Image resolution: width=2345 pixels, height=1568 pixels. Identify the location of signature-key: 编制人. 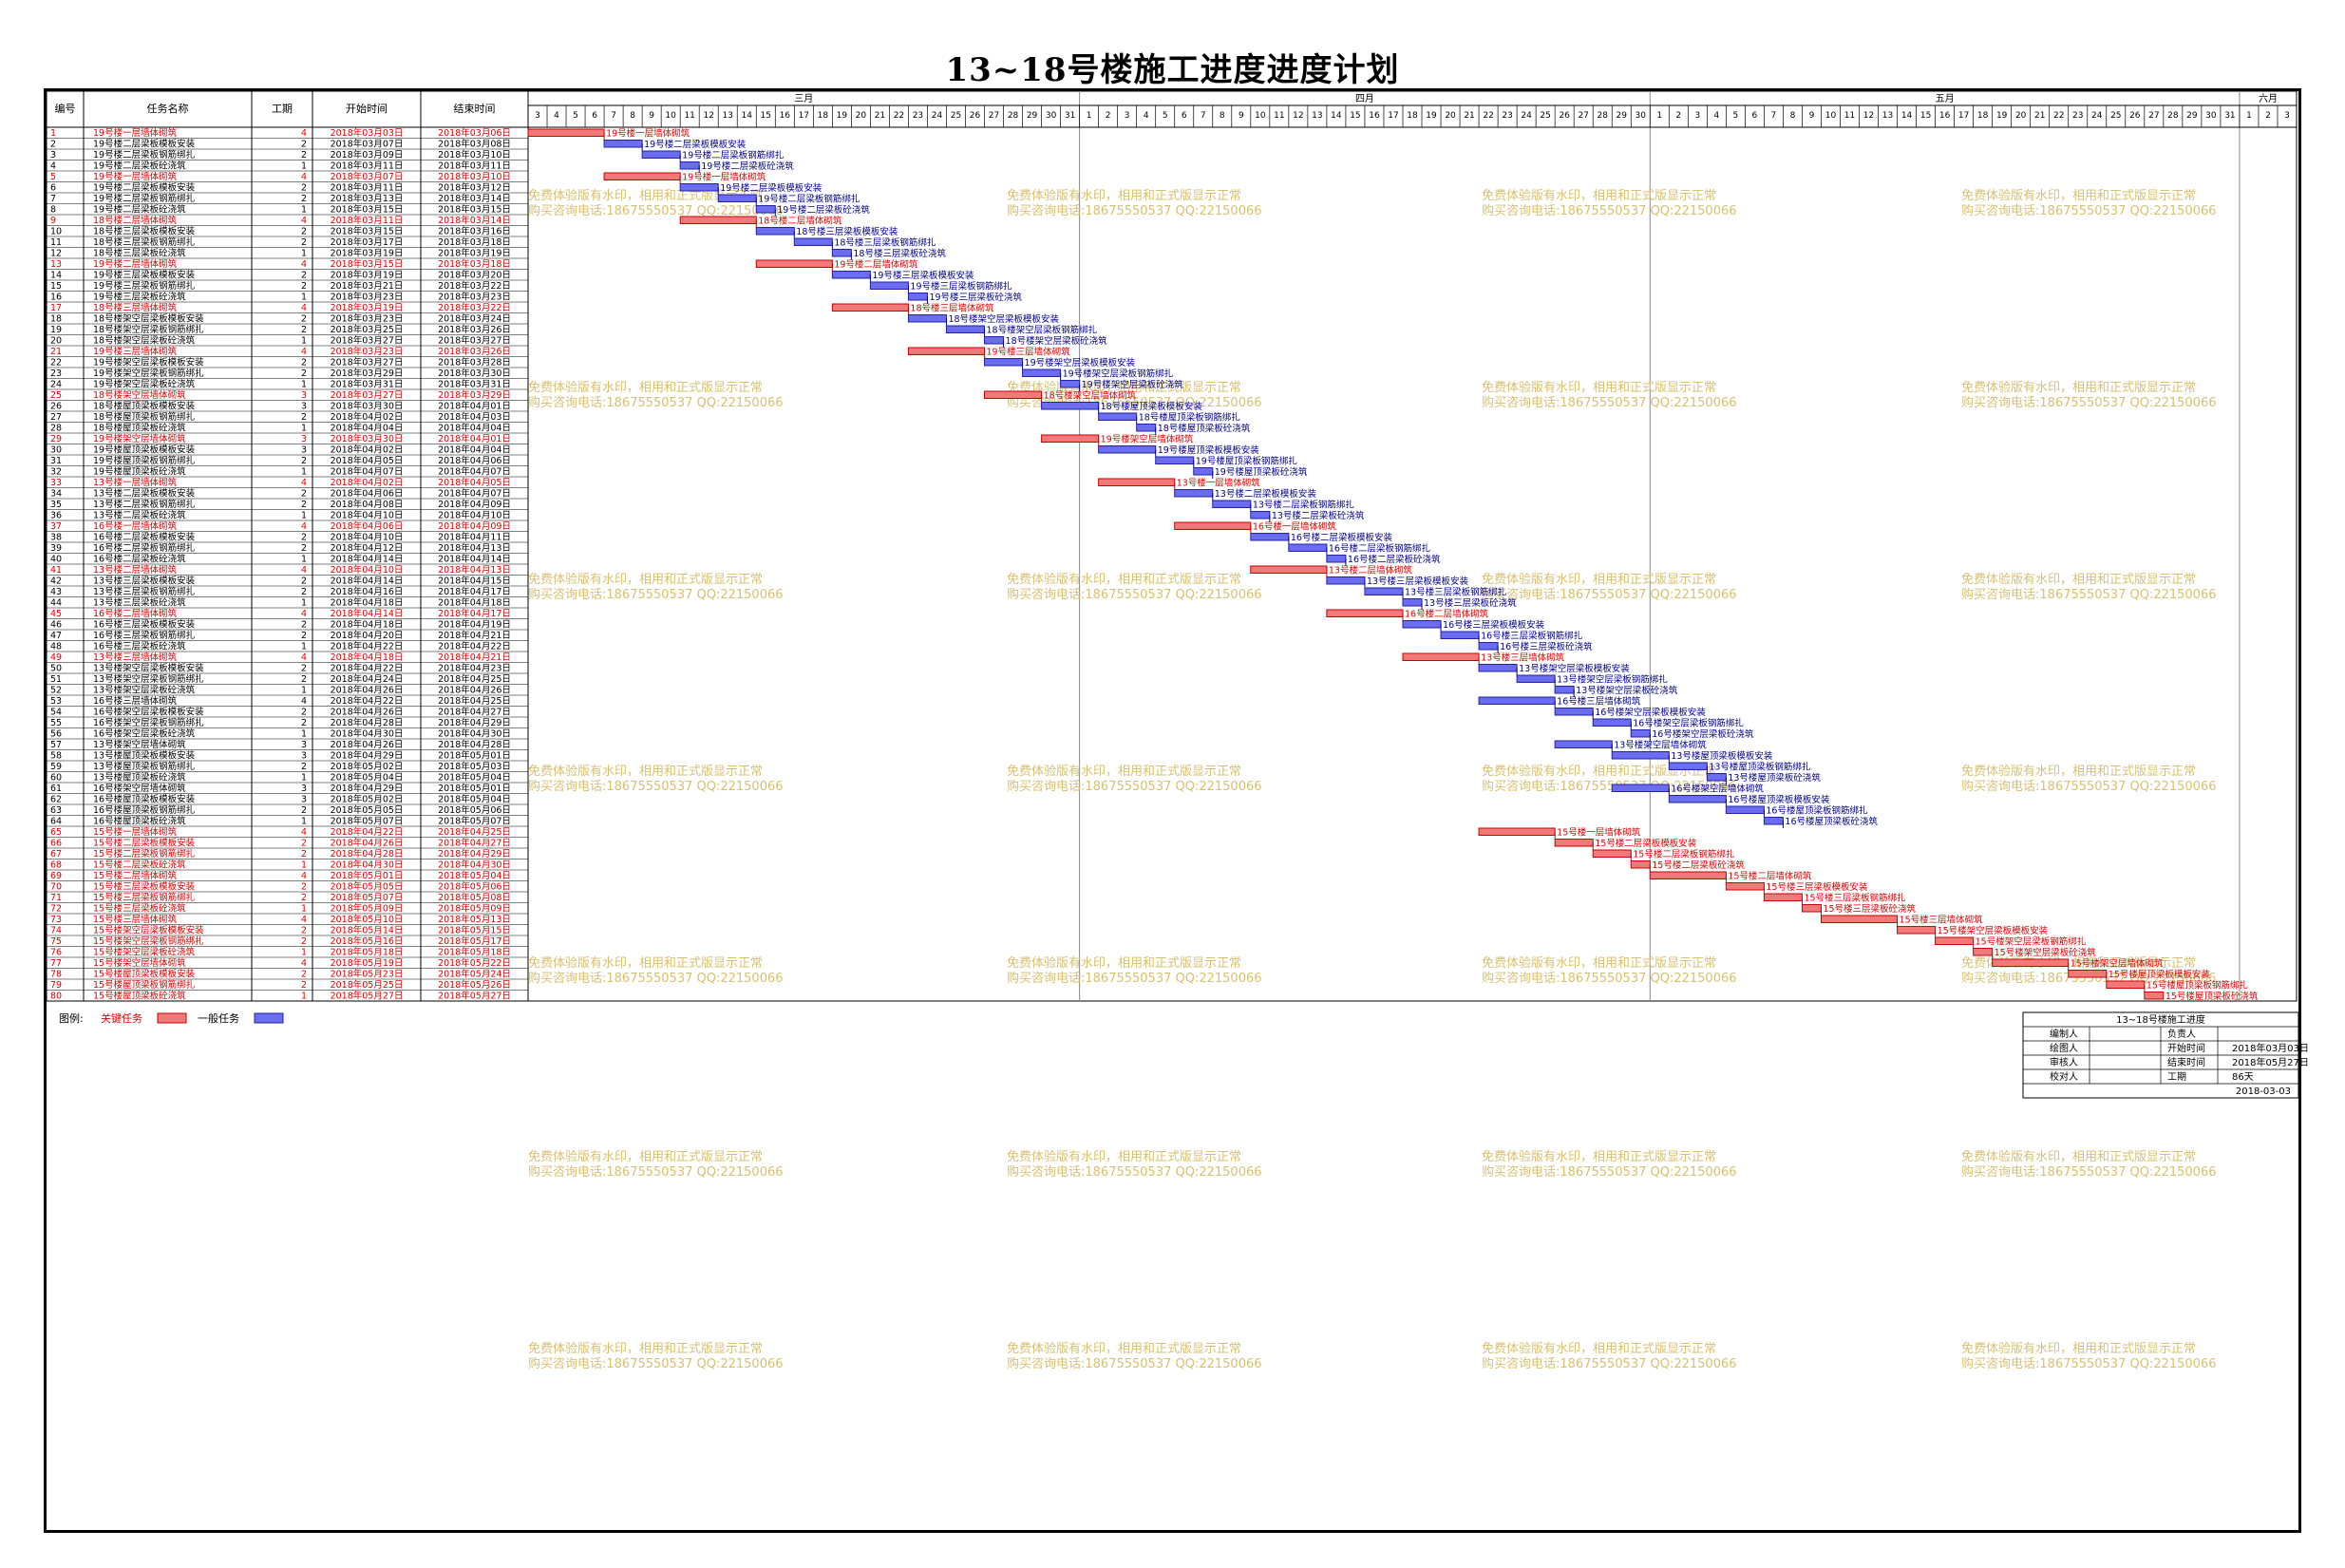
(2064, 1034).